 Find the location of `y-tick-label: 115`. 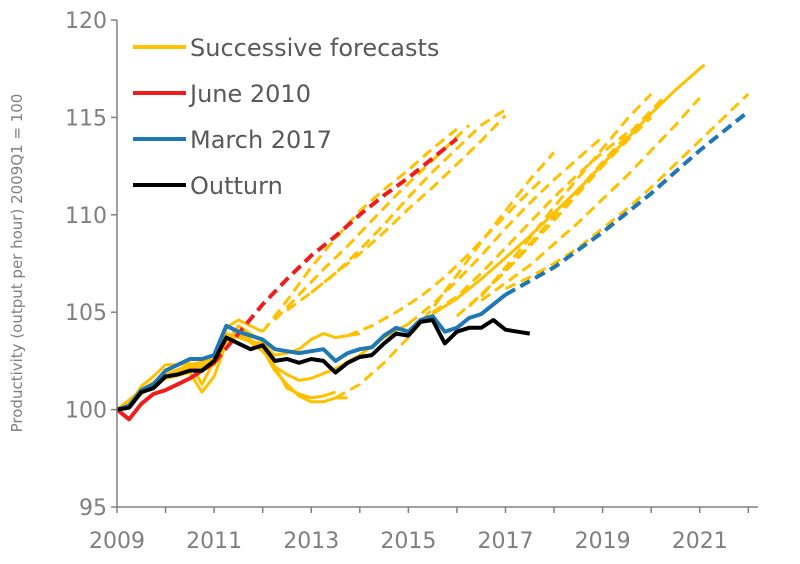

y-tick-label: 115 is located at coordinates (86, 118).